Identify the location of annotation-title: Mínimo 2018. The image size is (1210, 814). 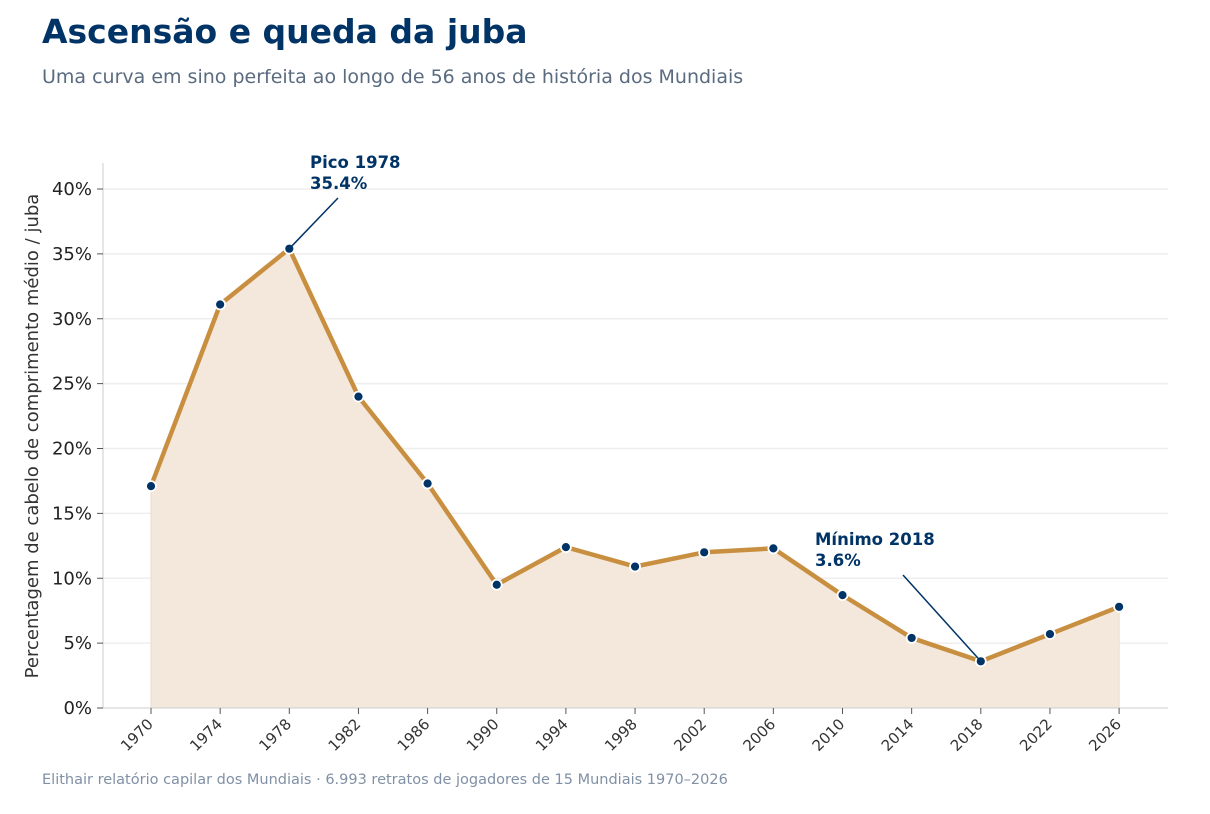
(875, 539).